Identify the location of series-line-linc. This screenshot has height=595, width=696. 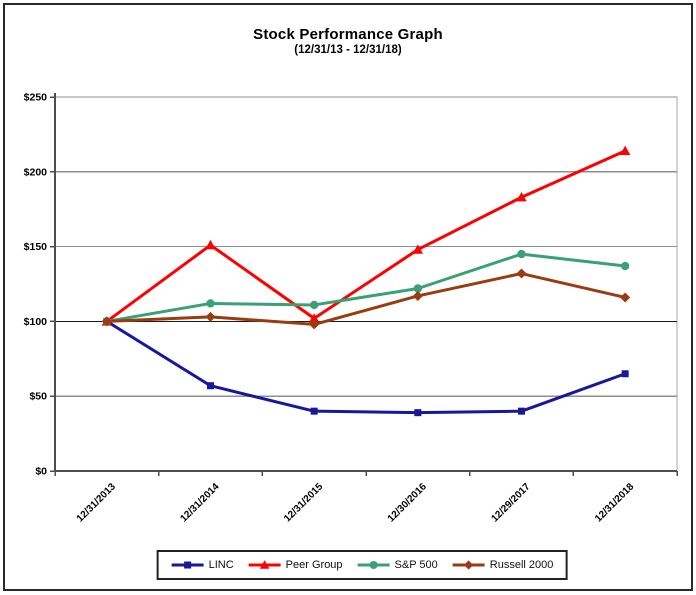
(366, 367).